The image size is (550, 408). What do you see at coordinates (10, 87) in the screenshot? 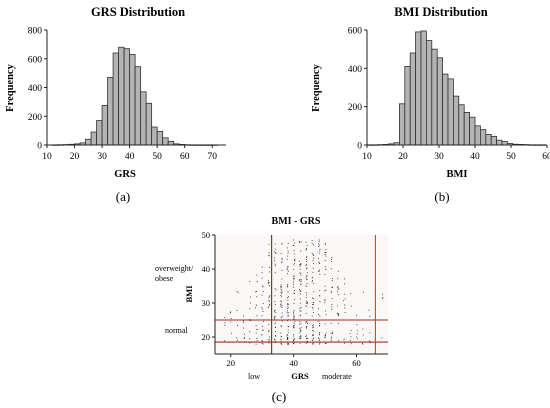
I see `panel-a-ylabel: Frequency` at bounding box center [10, 87].